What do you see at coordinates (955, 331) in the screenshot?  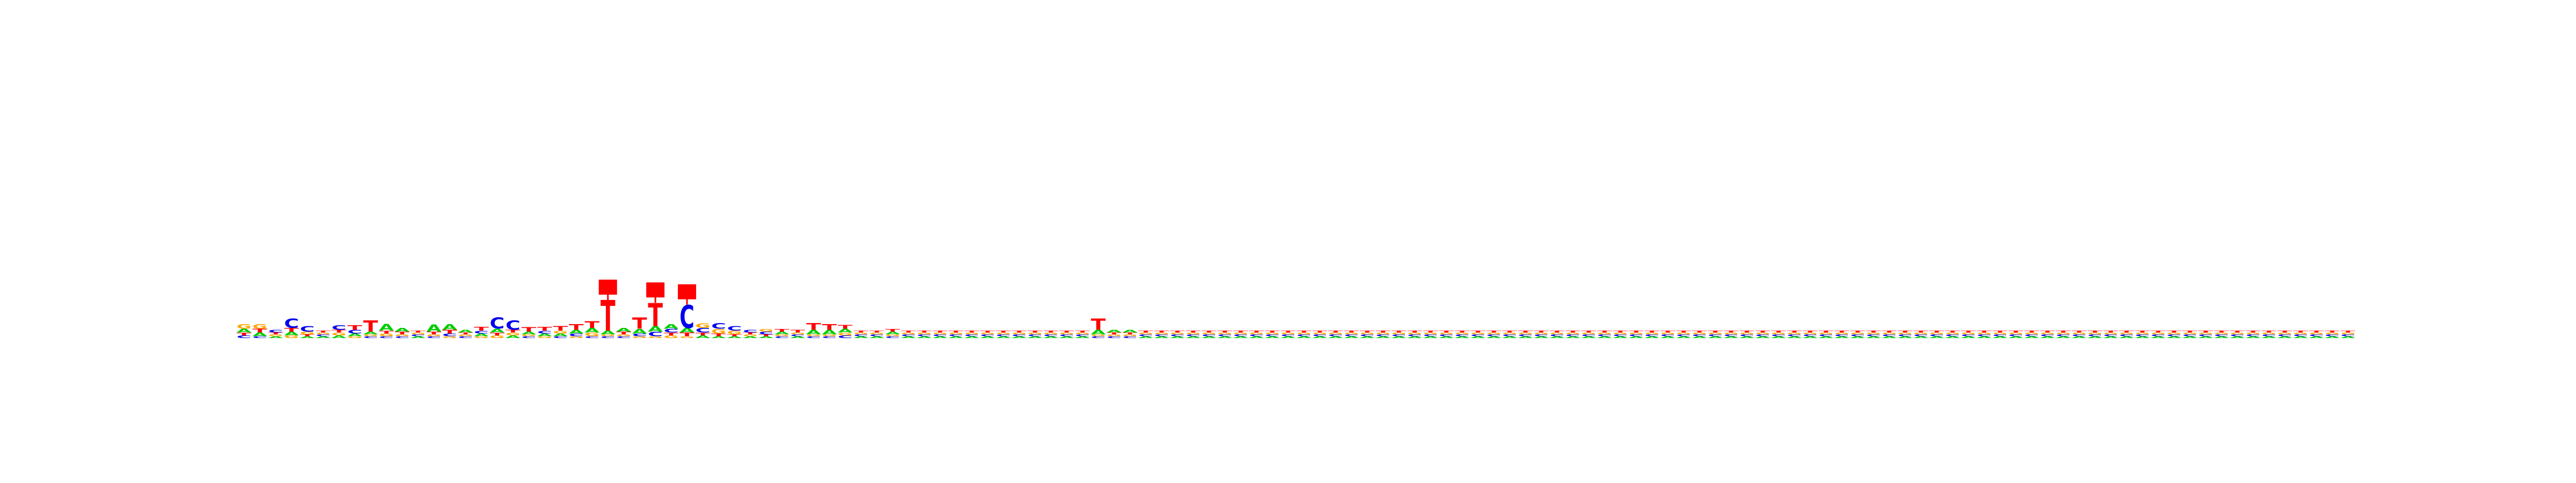 I see `logo-letter-t-pos-46: T` at bounding box center [955, 331].